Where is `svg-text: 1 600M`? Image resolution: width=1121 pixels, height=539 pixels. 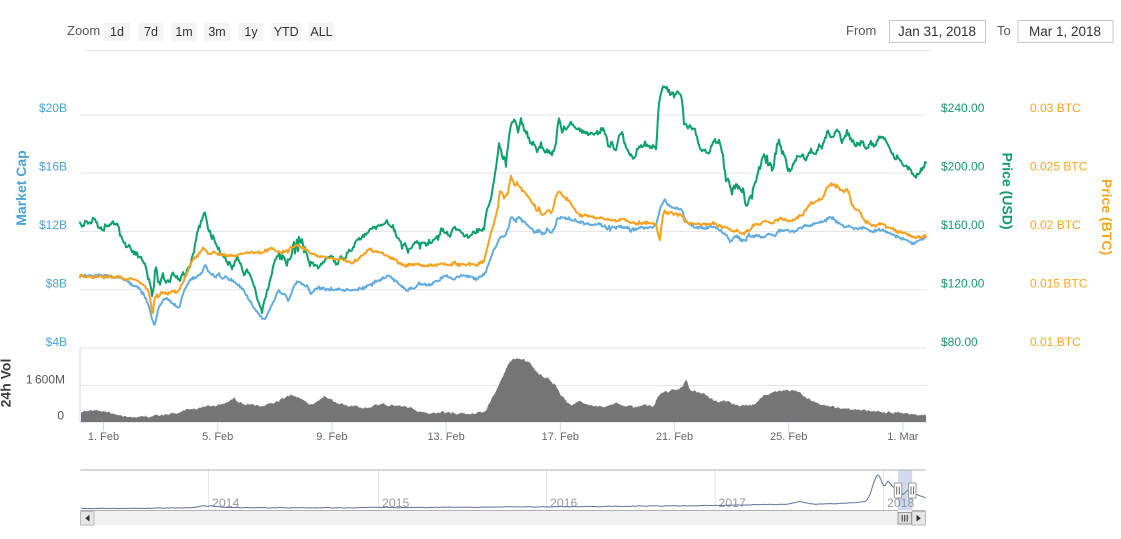
svg-text: 1 600M is located at coordinates (45, 380).